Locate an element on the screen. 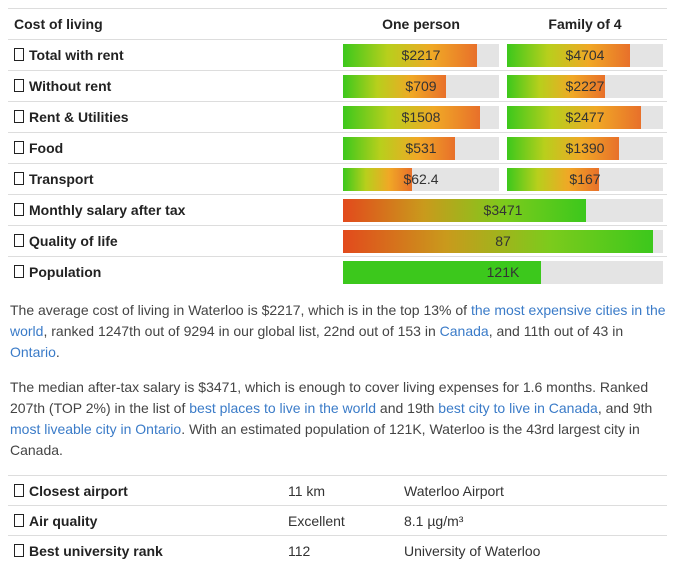  bar-value: $4704 is located at coordinates (585, 55).